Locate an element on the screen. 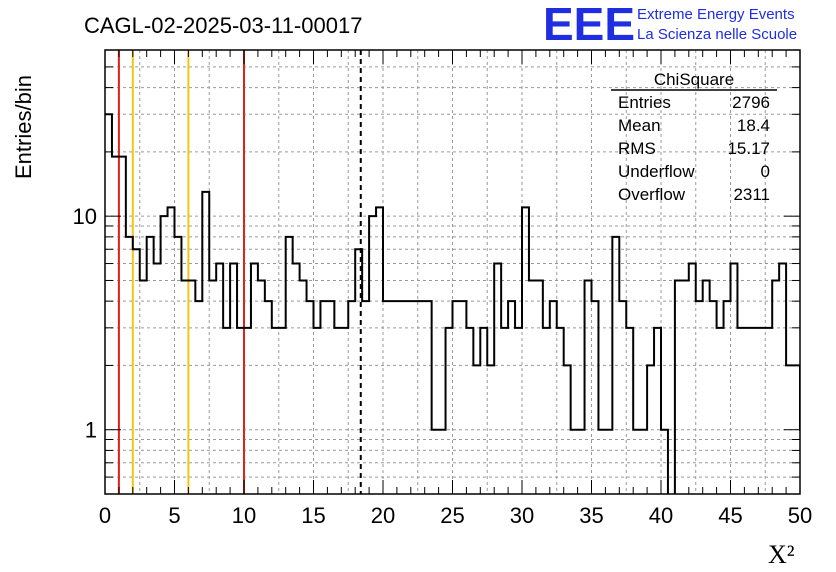 This screenshot has width=836, height=572. stats-value: 15.17 is located at coordinates (748, 148).